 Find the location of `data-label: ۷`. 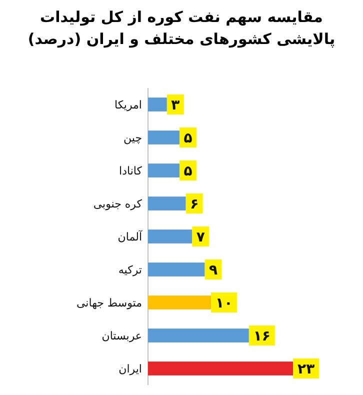

data-label: ۷ is located at coordinates (201, 238).